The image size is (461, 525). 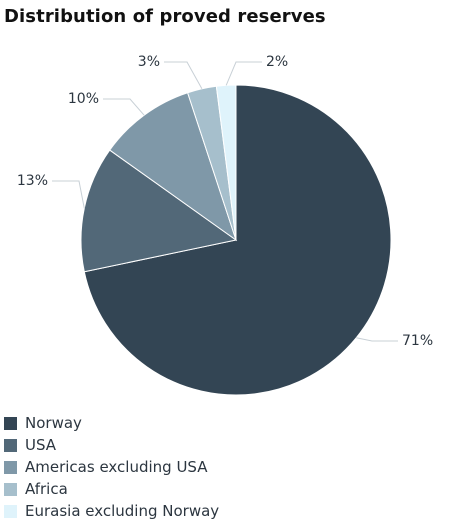 What do you see at coordinates (277, 62) in the screenshot?
I see `slice-label-eurasia-excluding-norway: 2%` at bounding box center [277, 62].